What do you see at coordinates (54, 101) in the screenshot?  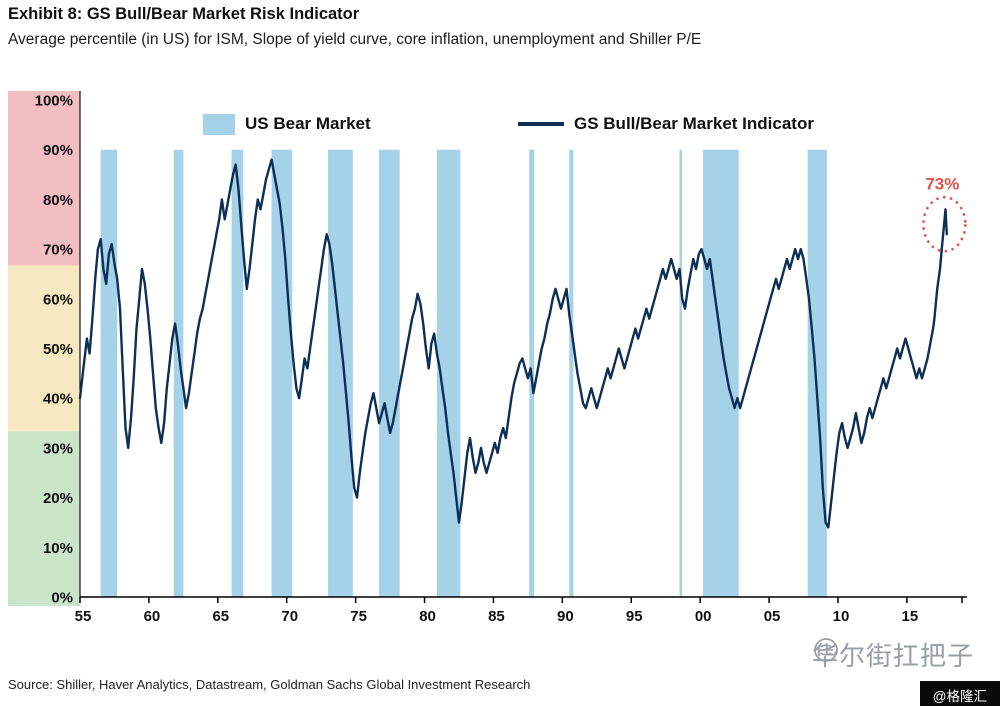 I see `y-tick-label: 100%` at bounding box center [54, 101].